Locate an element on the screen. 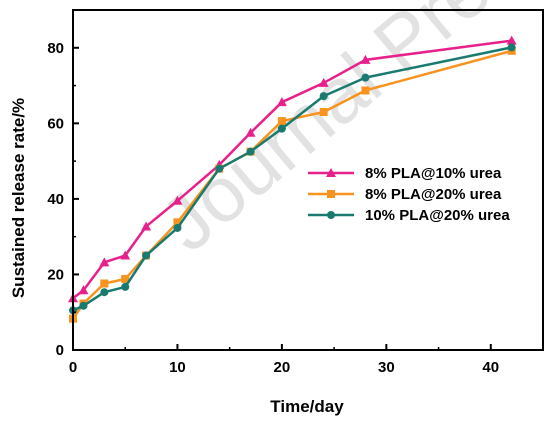 This screenshot has height=424, width=554. legend-label: 10% PLA@20% urea is located at coordinates (437, 215).